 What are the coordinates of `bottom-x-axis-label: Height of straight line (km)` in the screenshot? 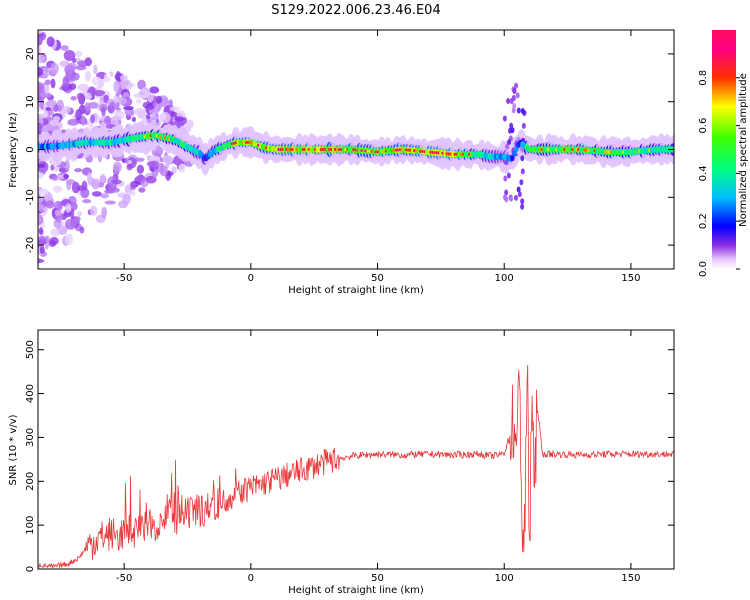 It's located at (356, 590).